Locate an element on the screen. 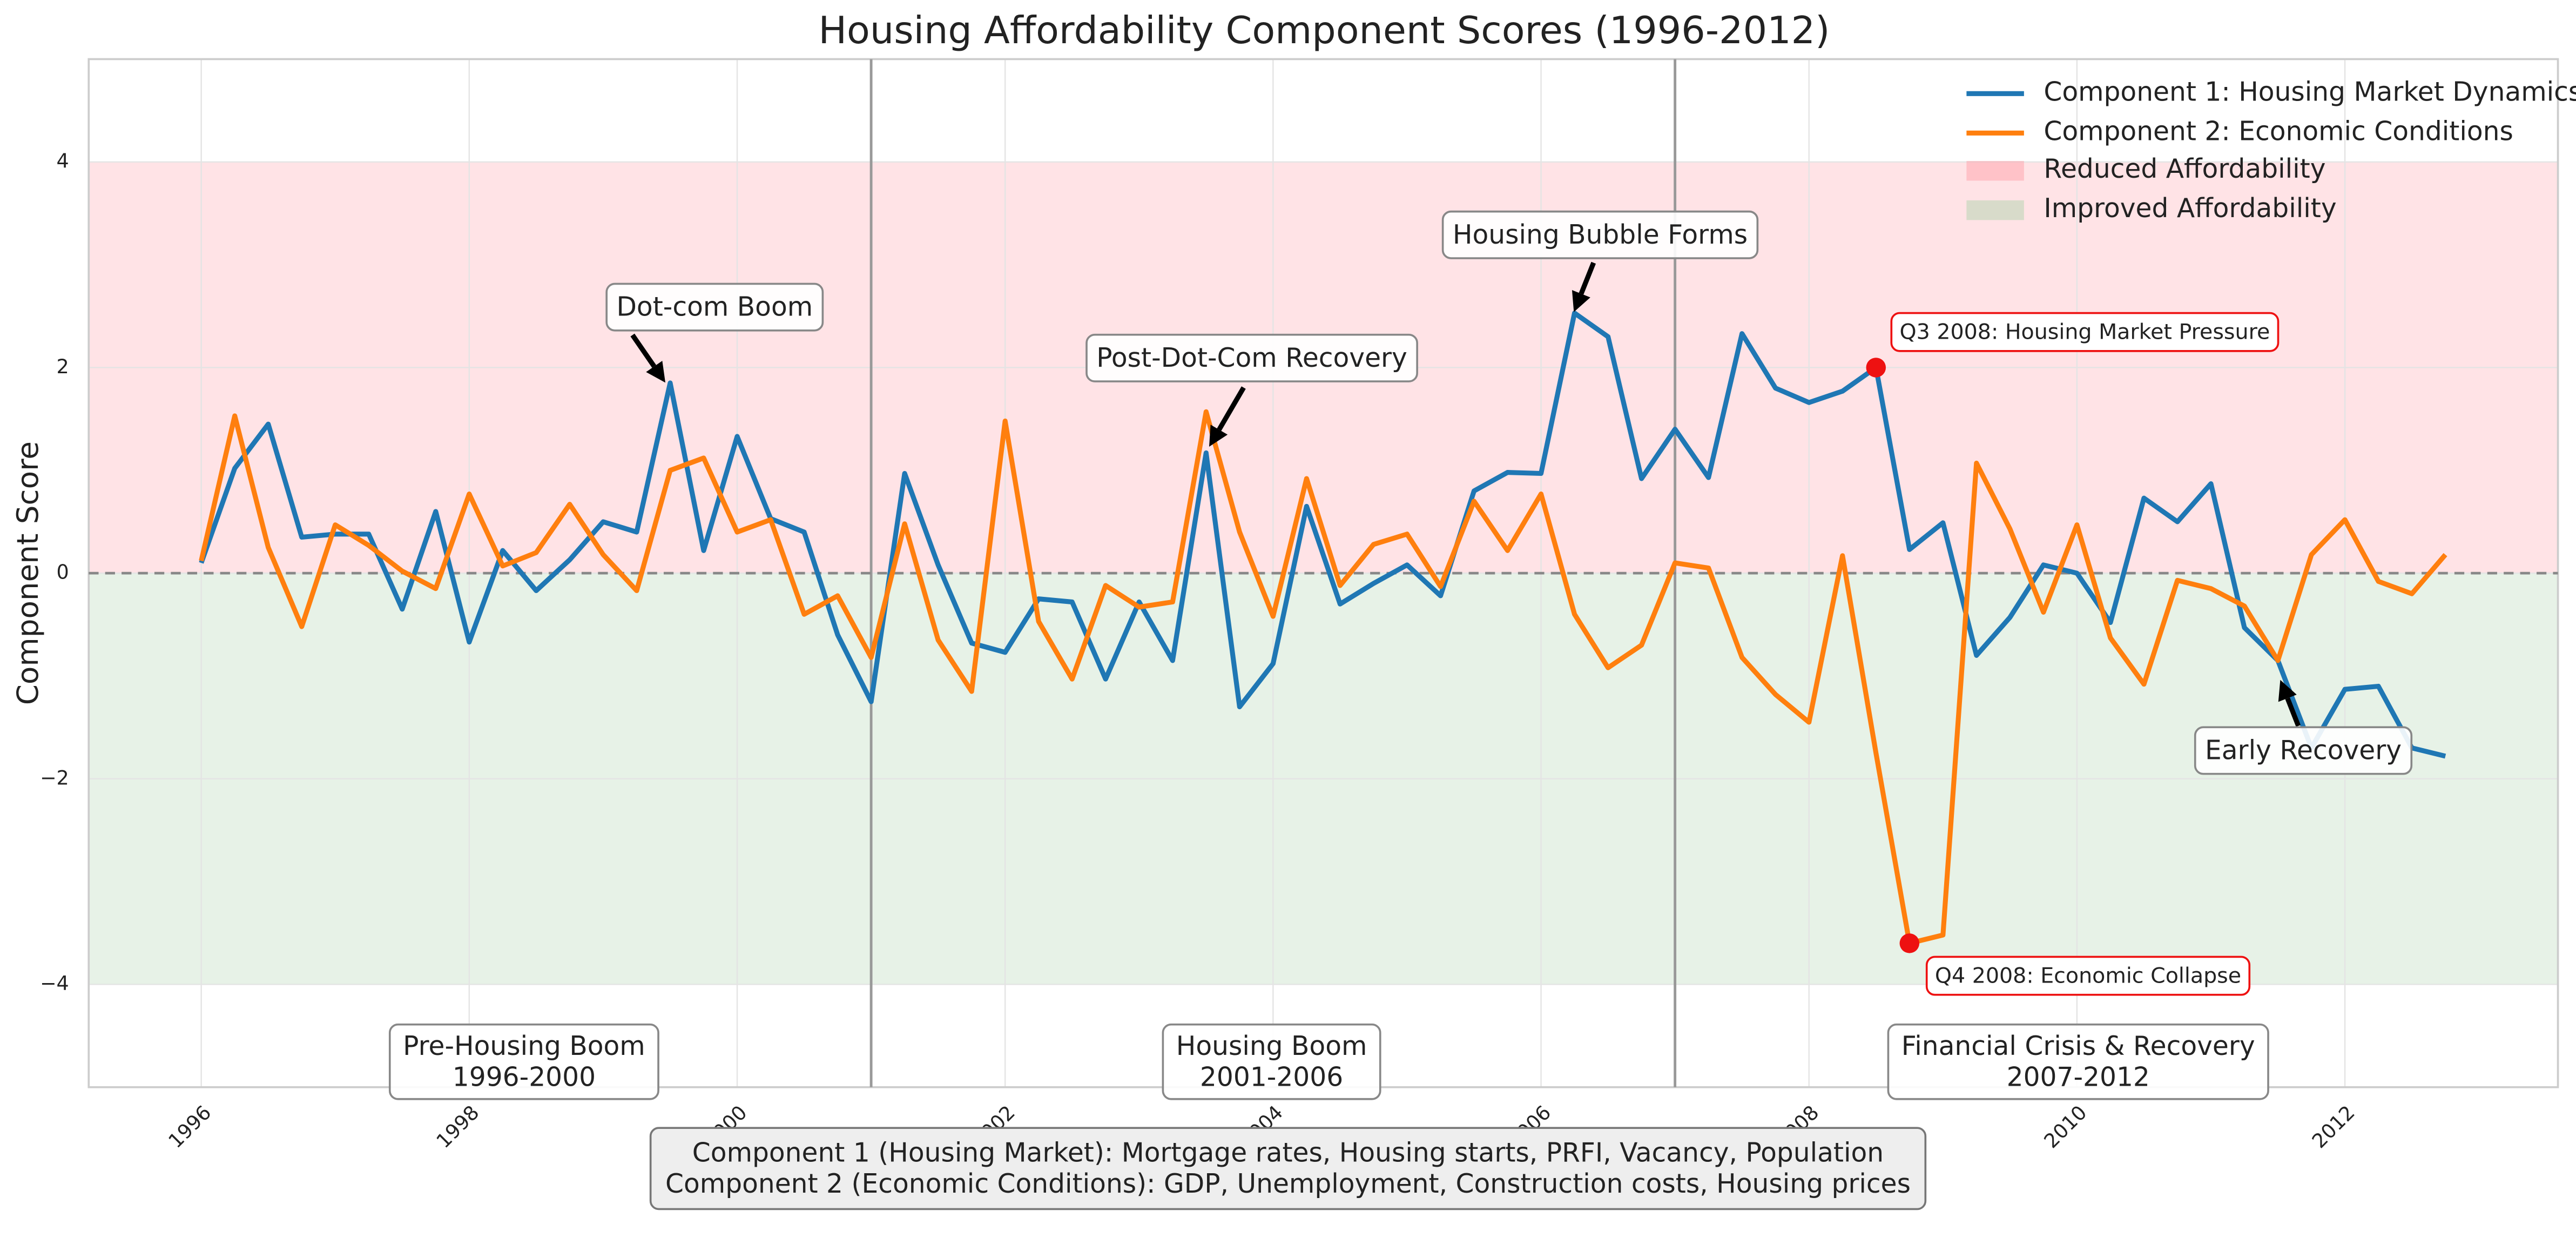 The image size is (2576, 1258). period-span: 1996-2000 is located at coordinates (524, 1077).